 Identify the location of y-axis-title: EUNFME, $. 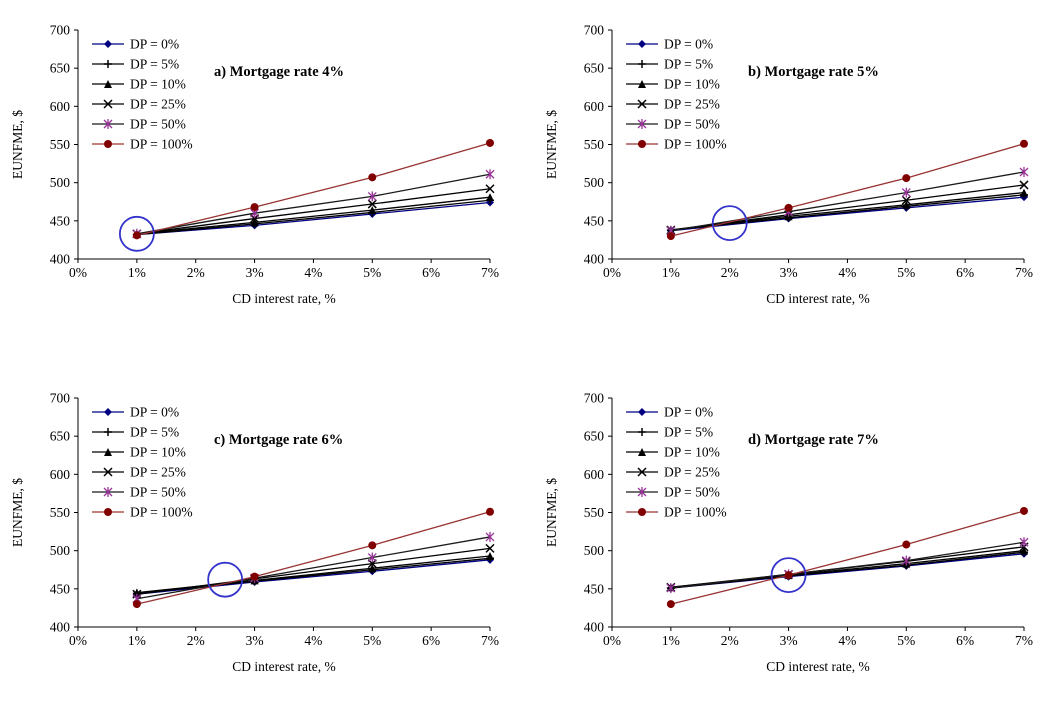
(551, 512).